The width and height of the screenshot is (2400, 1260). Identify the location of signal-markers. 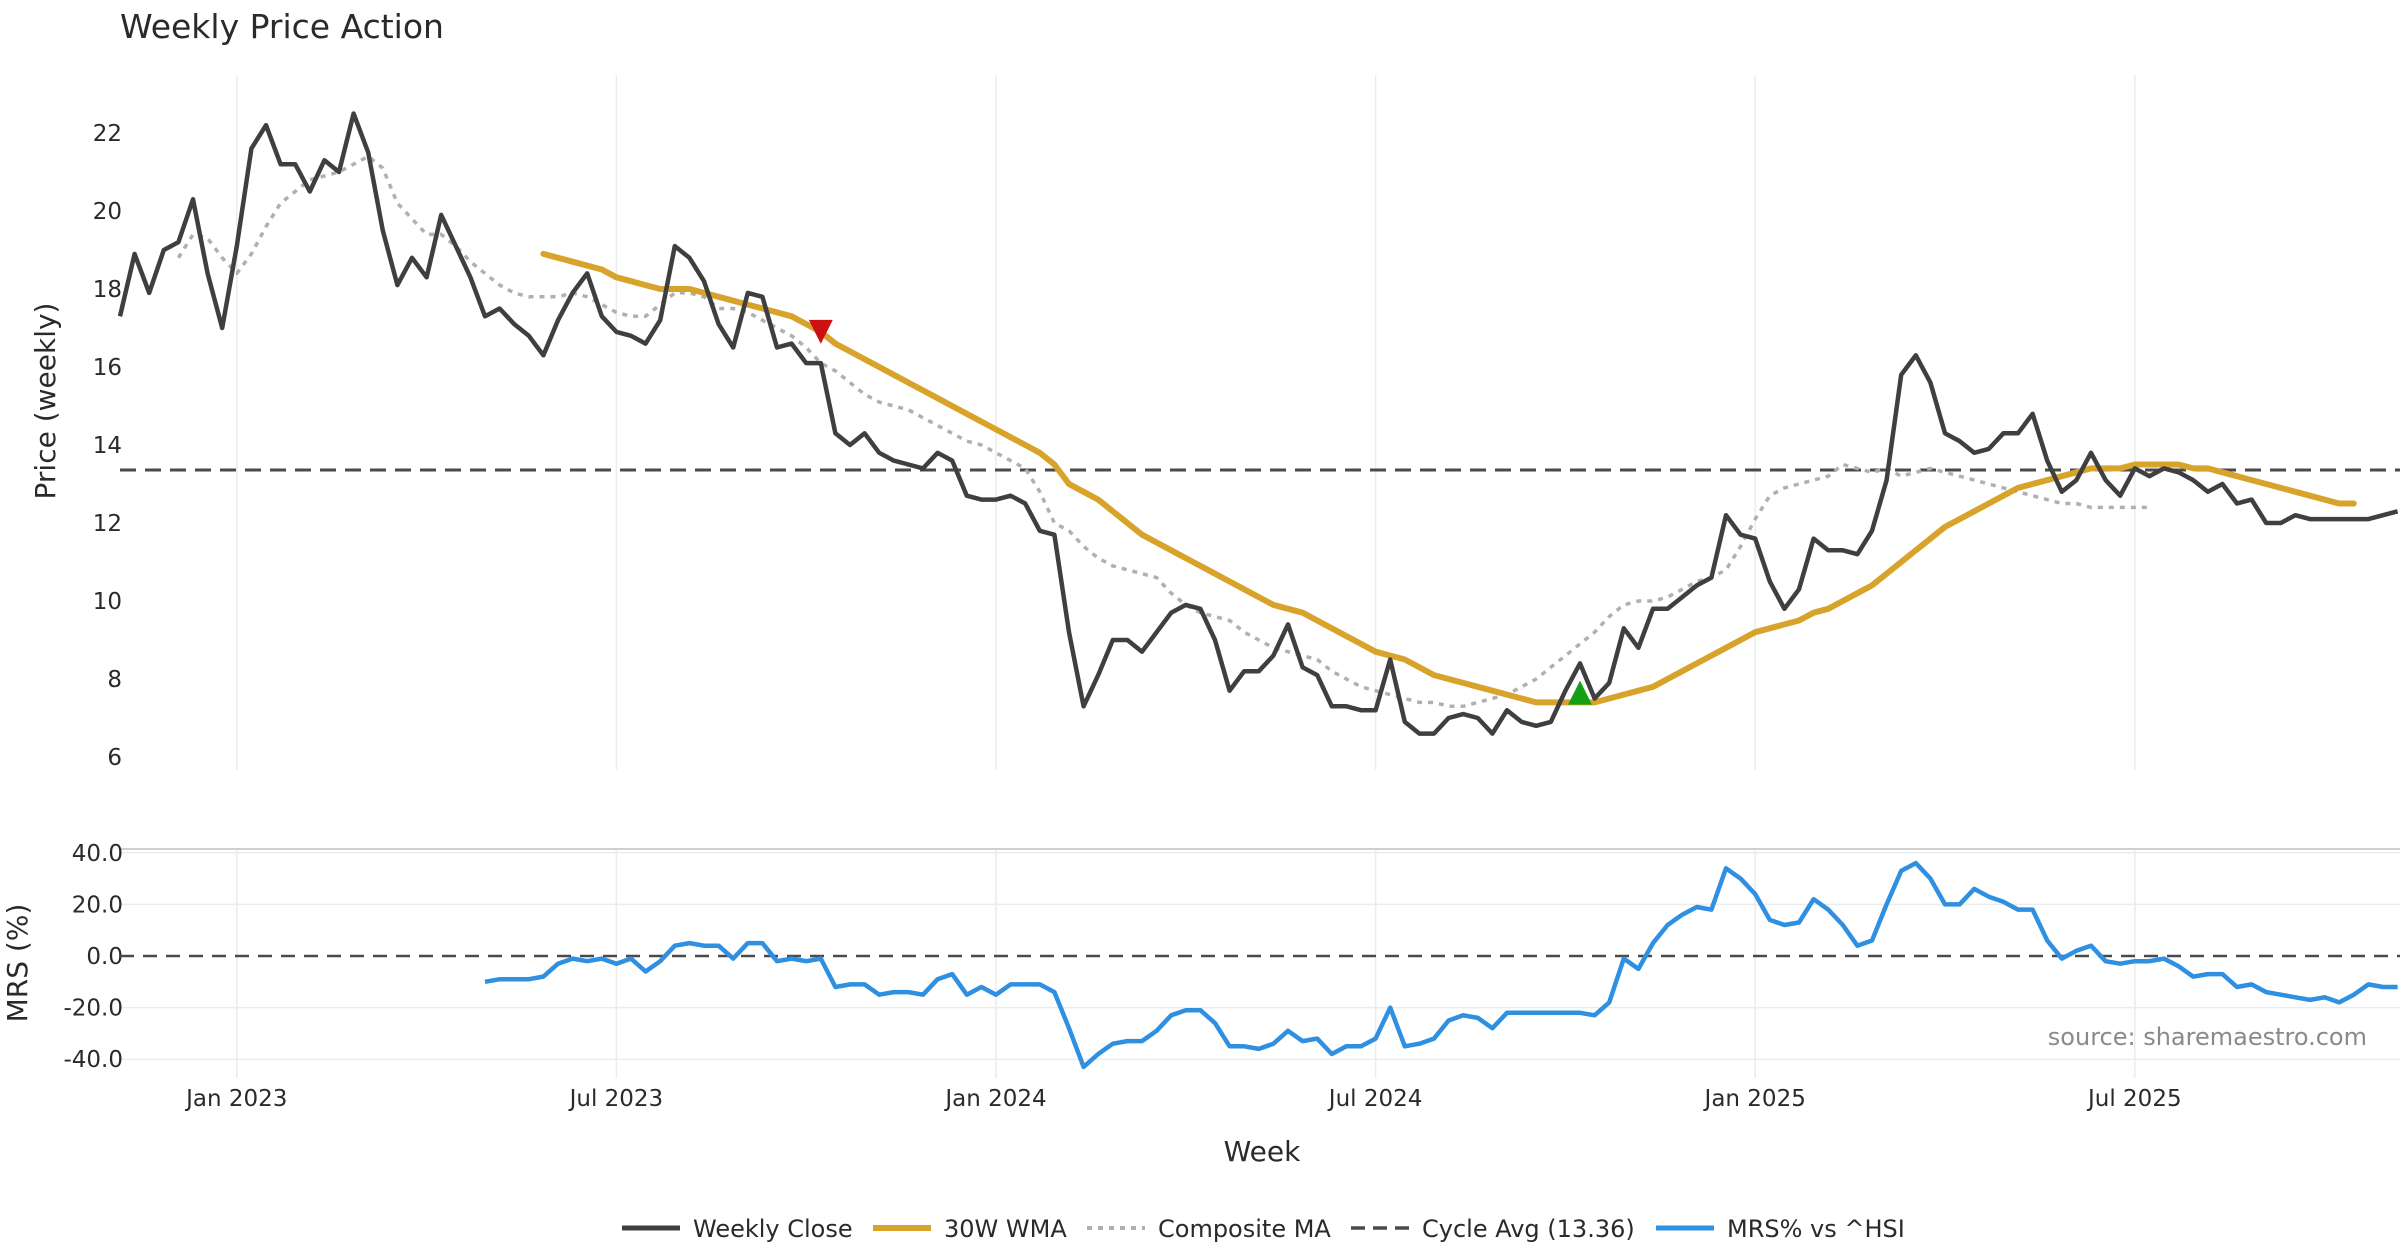
(1200, 512).